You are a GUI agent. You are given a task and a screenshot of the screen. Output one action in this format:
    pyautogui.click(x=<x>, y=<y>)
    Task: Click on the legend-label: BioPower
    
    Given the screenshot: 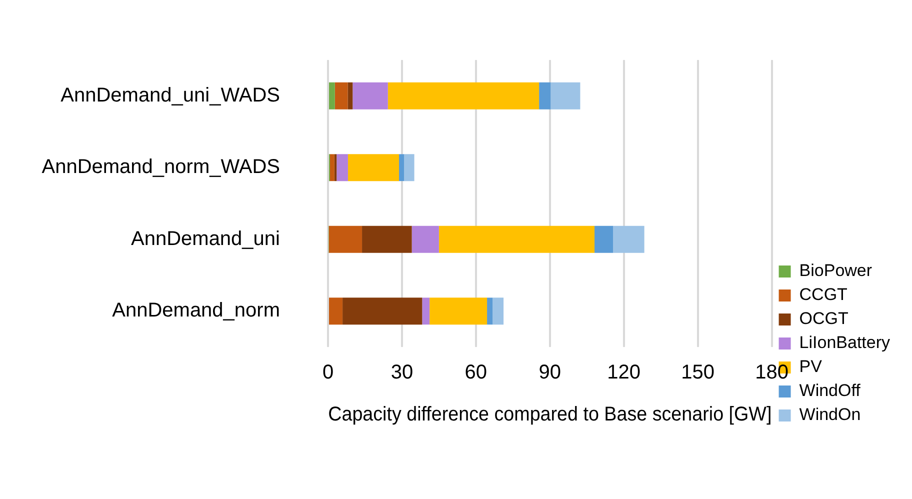 What is the action you would take?
    pyautogui.click(x=835, y=270)
    